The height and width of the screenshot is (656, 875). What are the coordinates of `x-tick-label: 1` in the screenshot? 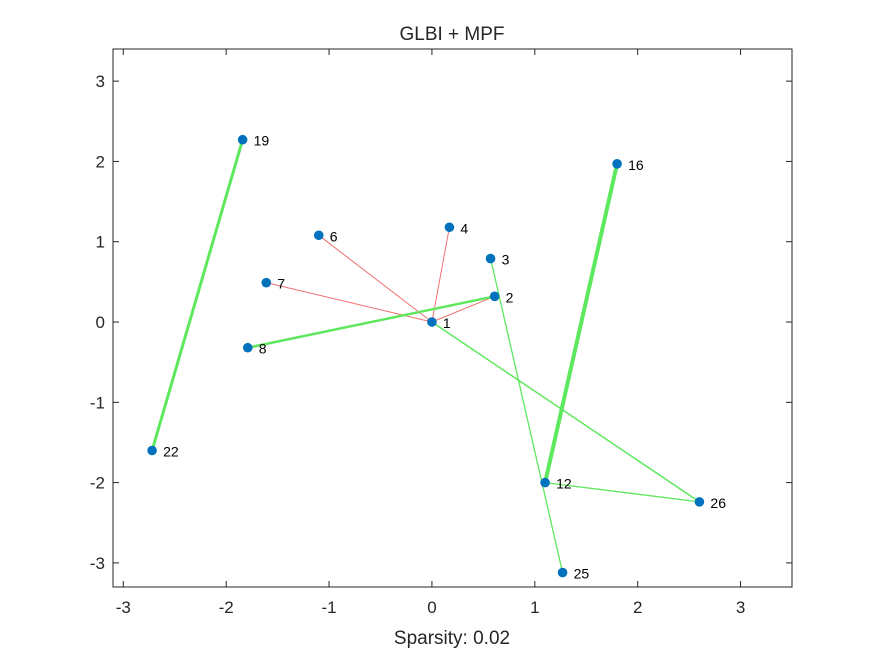 It's located at (534, 607).